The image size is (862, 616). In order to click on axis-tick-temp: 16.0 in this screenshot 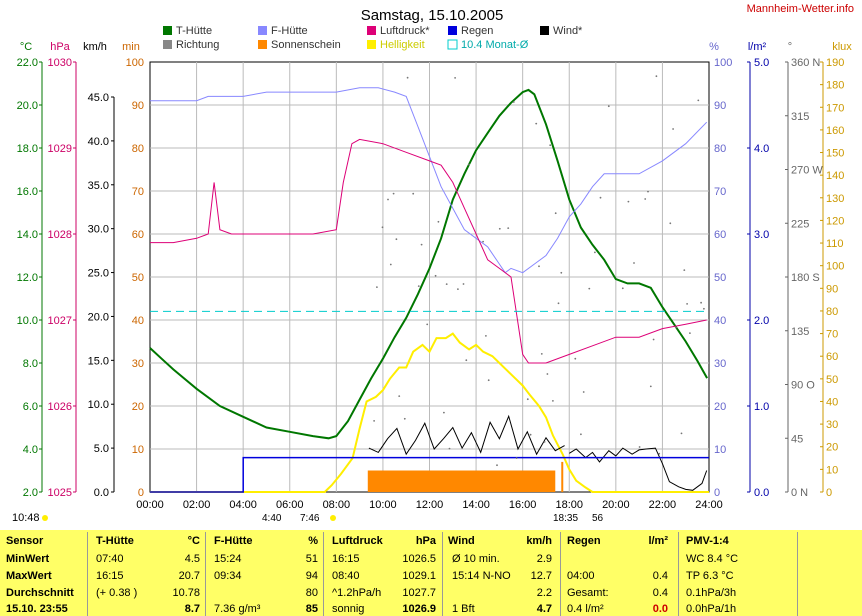, I will do `click(27, 192)`.